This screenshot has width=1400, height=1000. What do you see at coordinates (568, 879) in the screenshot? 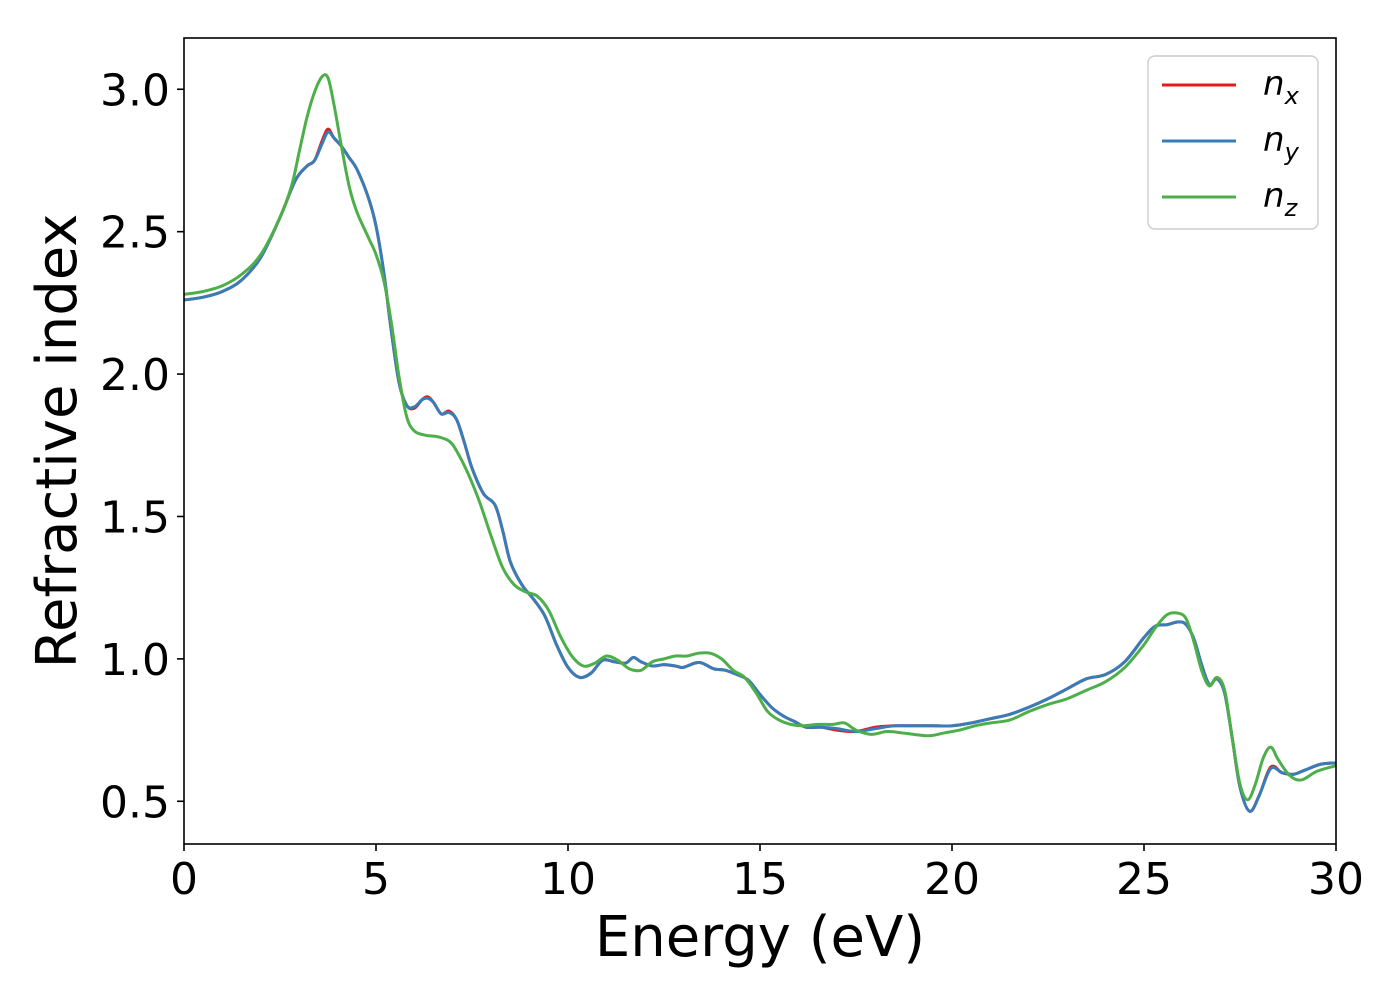
I see `x-tick-label: 10` at bounding box center [568, 879].